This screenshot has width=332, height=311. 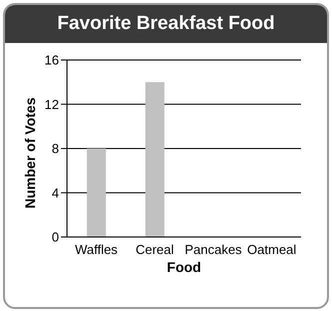 I want to click on y-tick-label: 12, so click(x=51, y=104).